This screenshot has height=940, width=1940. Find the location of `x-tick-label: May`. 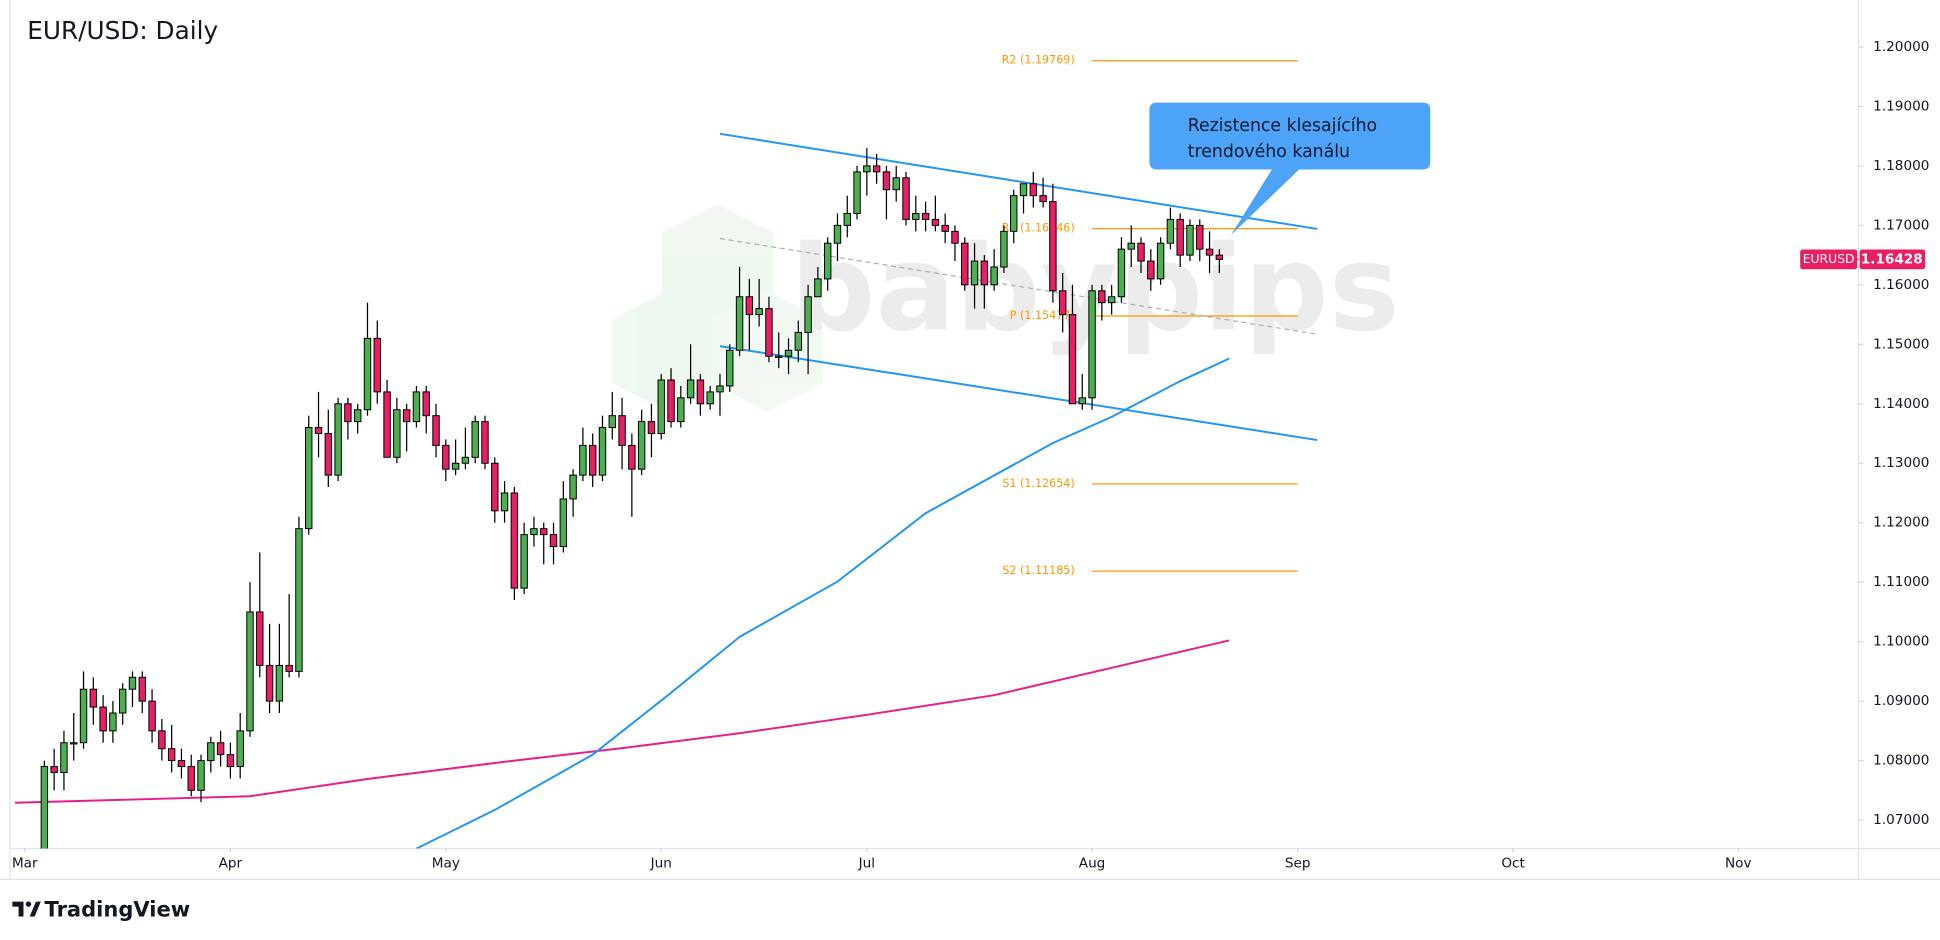

x-tick-label: May is located at coordinates (446, 863).